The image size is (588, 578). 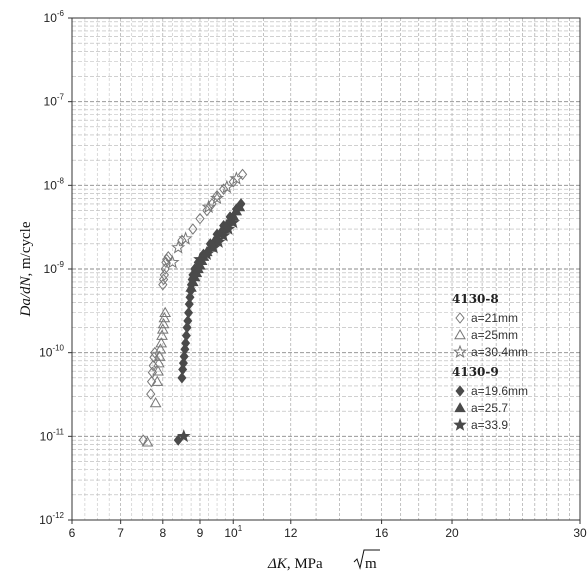 I want to click on y-tick-label: 10⁻⁹, so click(x=54, y=268).